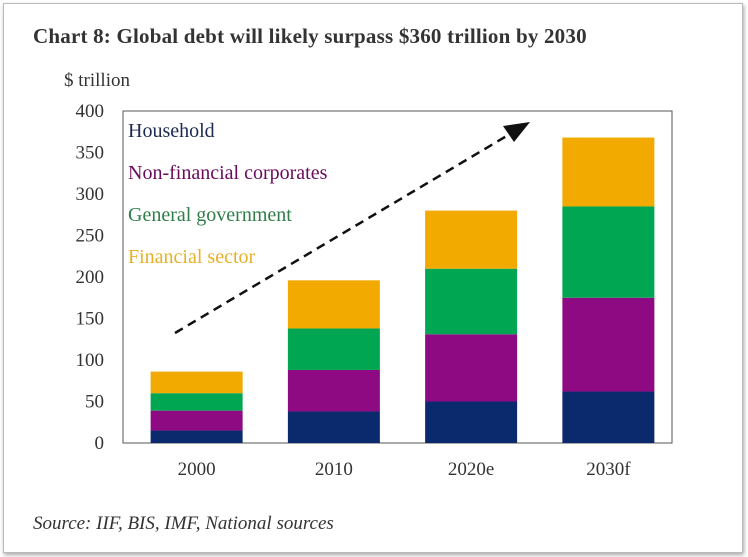 The image size is (748, 557). Describe the element at coordinates (471, 469) in the screenshot. I see `x-tick-label: 2020e` at that location.